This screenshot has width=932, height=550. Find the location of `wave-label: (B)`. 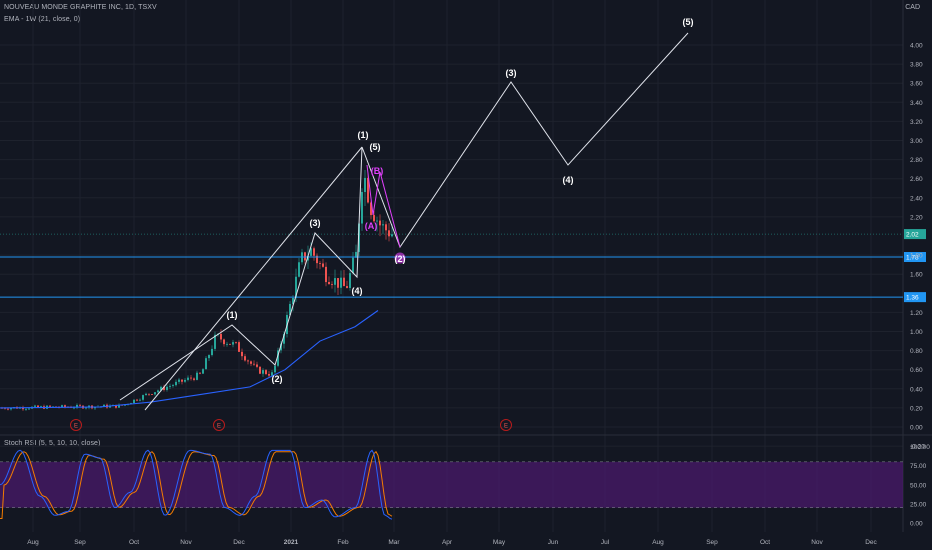

wave-label: (B) is located at coordinates (377, 171).